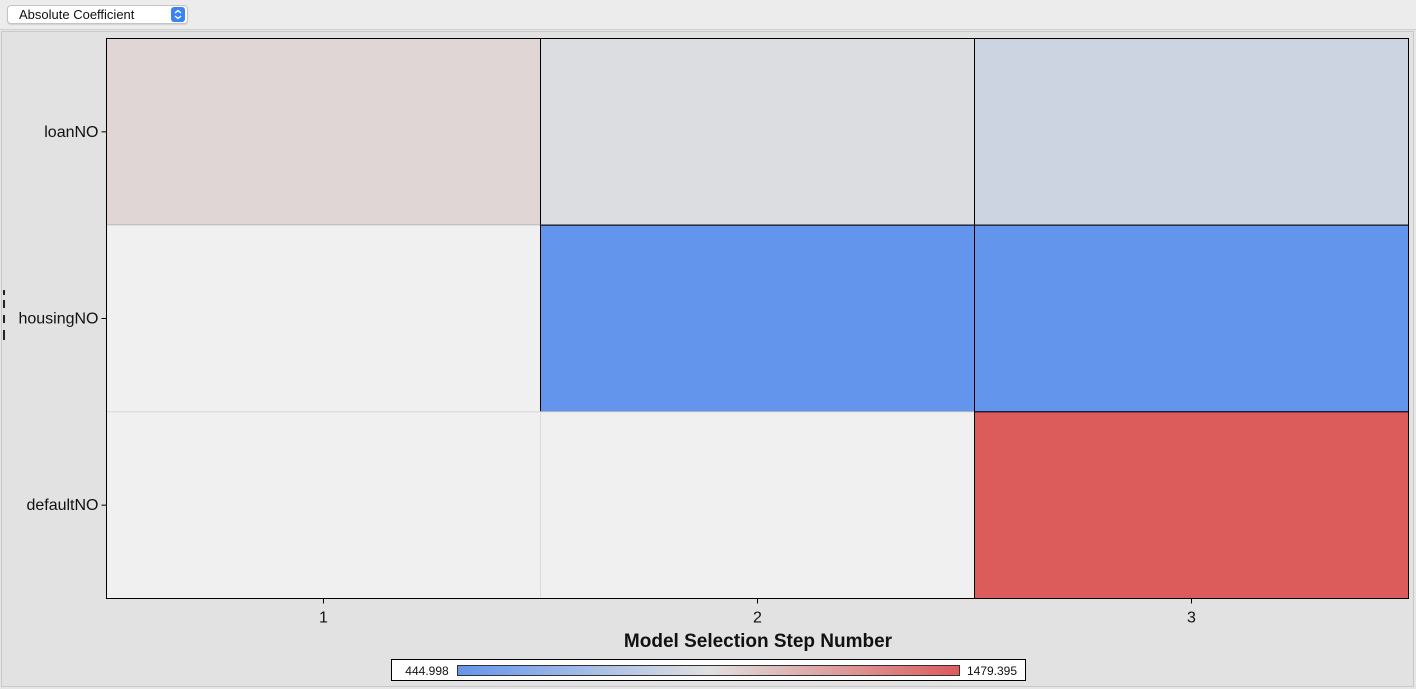 The height and width of the screenshot is (689, 1416). Describe the element at coordinates (178, 14) in the screenshot. I see `up-down-chevron-icon` at that location.